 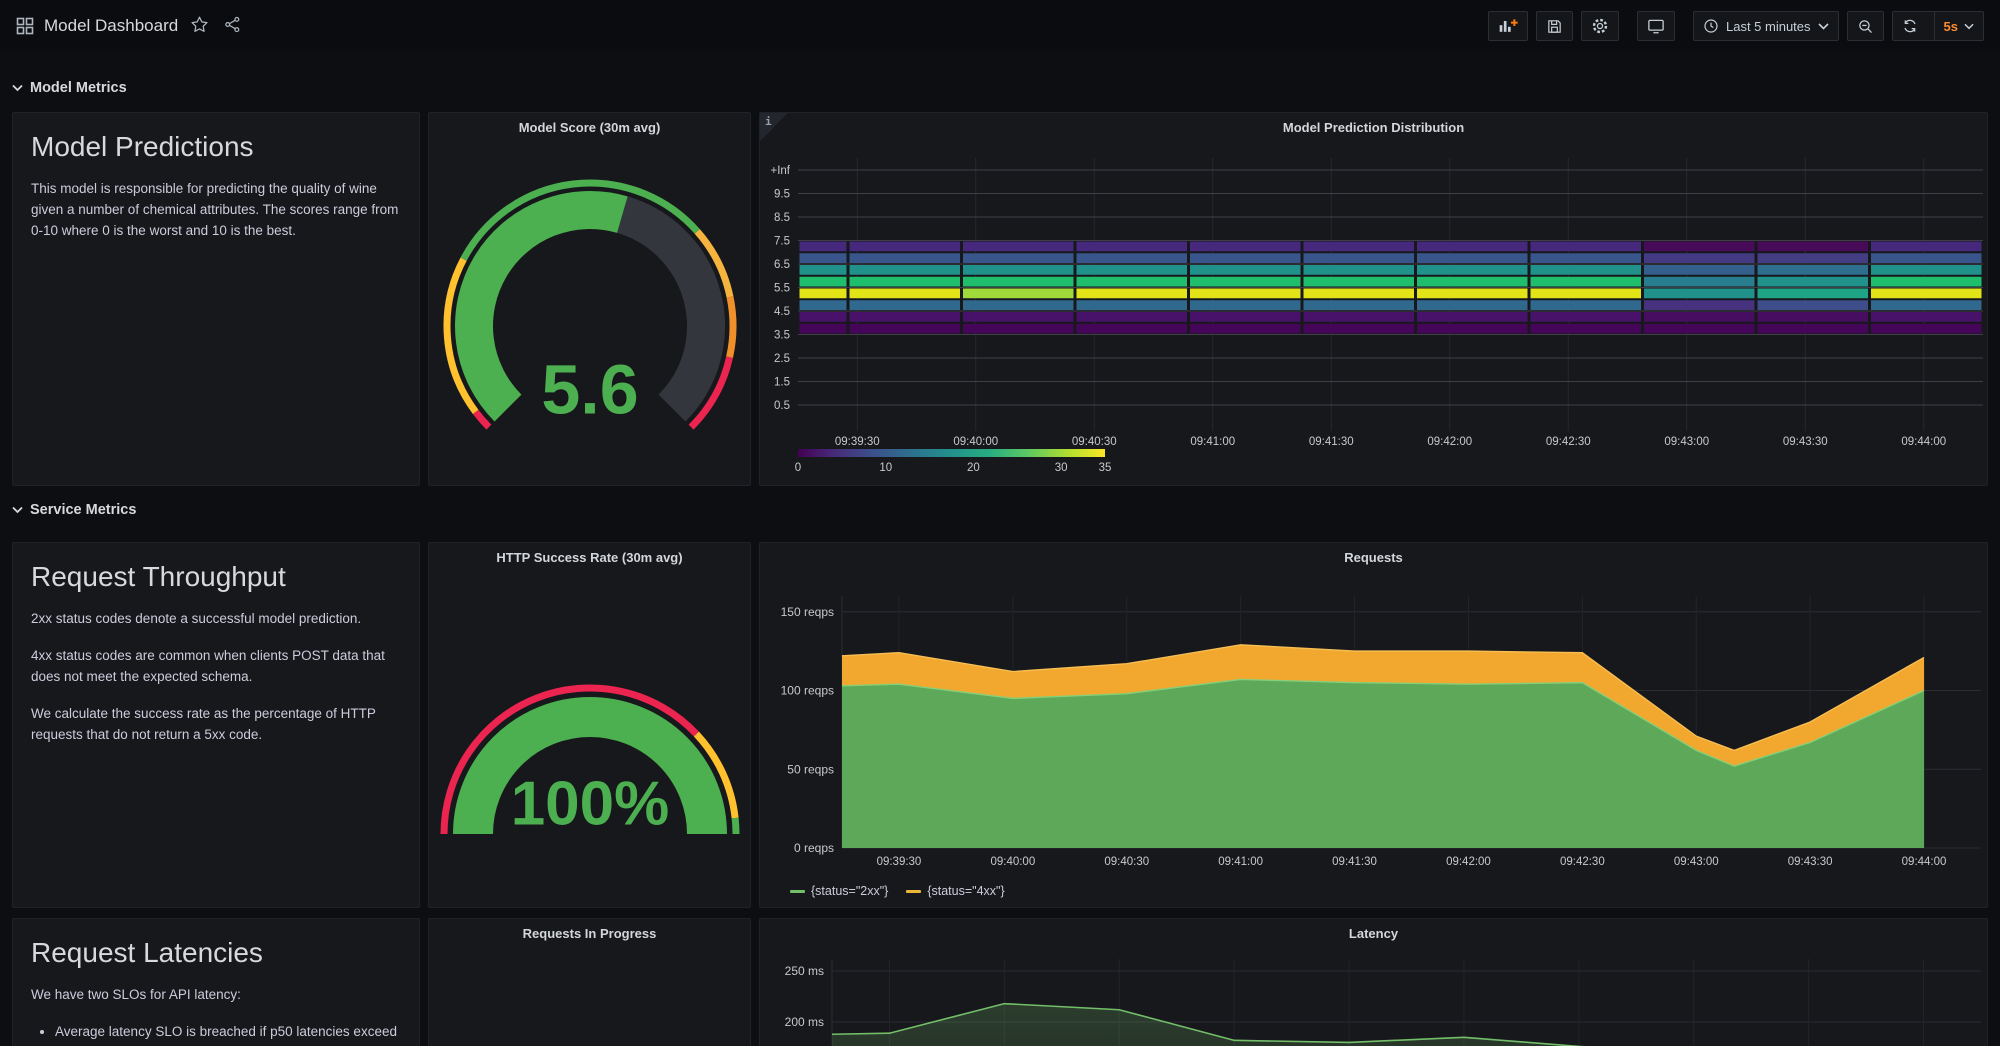 I want to click on time-range-label: Last 5 minutes, so click(x=1768, y=26).